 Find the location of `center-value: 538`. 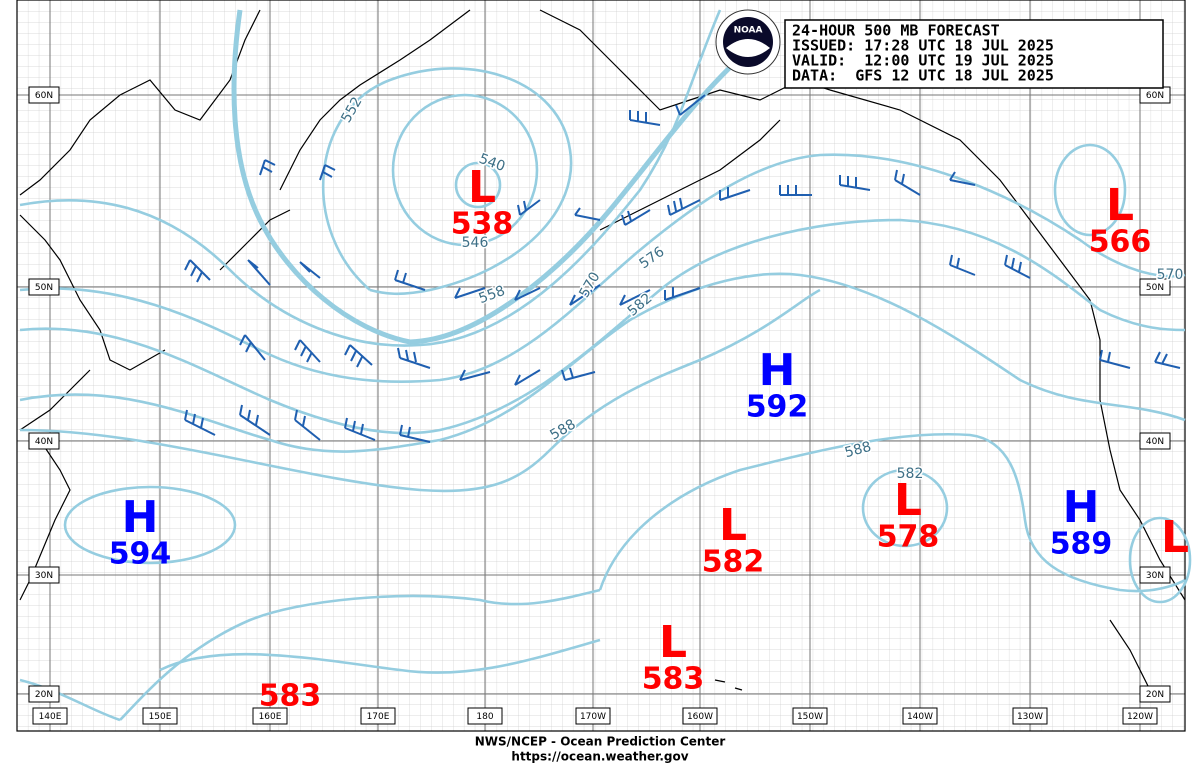

center-value: 538 is located at coordinates (482, 224).